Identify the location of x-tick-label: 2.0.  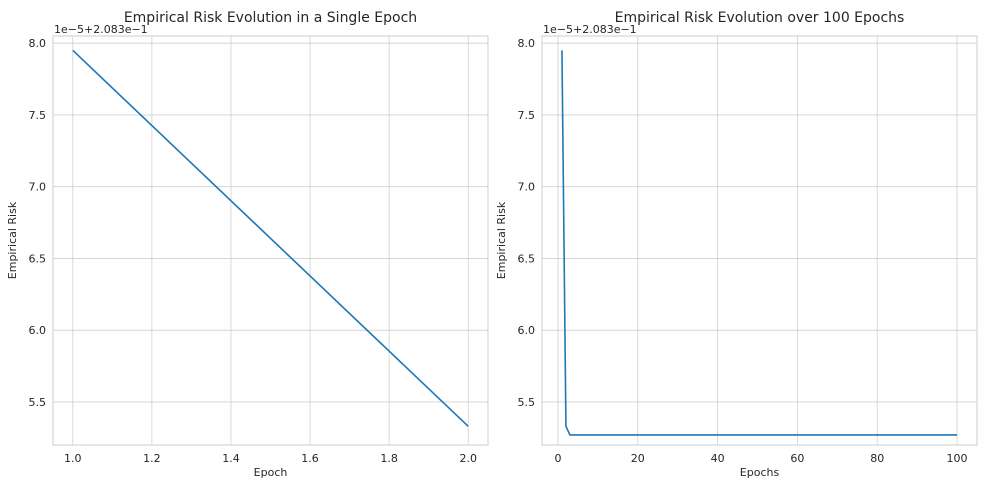
(468, 458).